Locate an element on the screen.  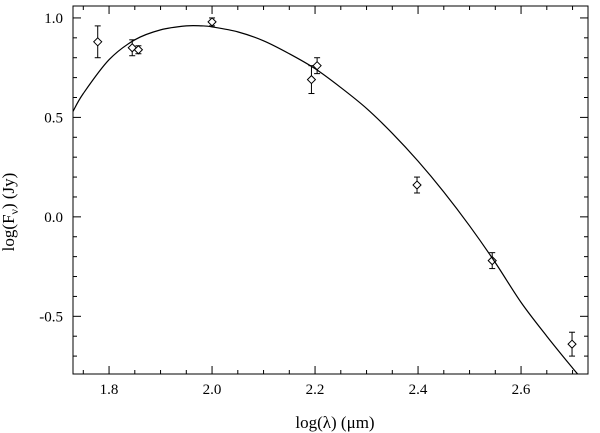
x-tick-label: 2.4 is located at coordinates (418, 390).